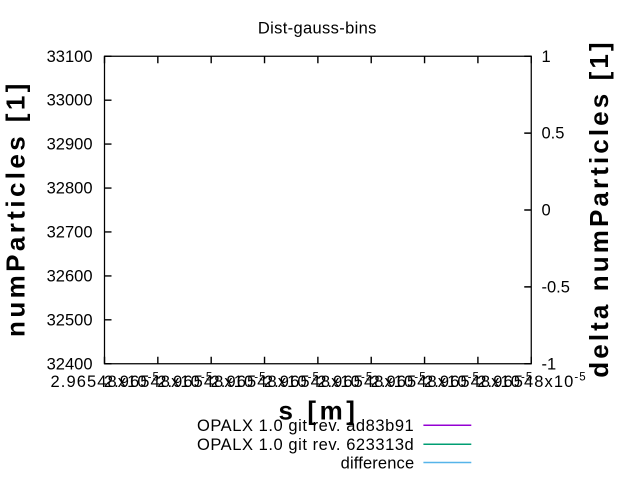 Image resolution: width=640 pixels, height=480 pixels. I want to click on svg-text: 33100, so click(70, 57).